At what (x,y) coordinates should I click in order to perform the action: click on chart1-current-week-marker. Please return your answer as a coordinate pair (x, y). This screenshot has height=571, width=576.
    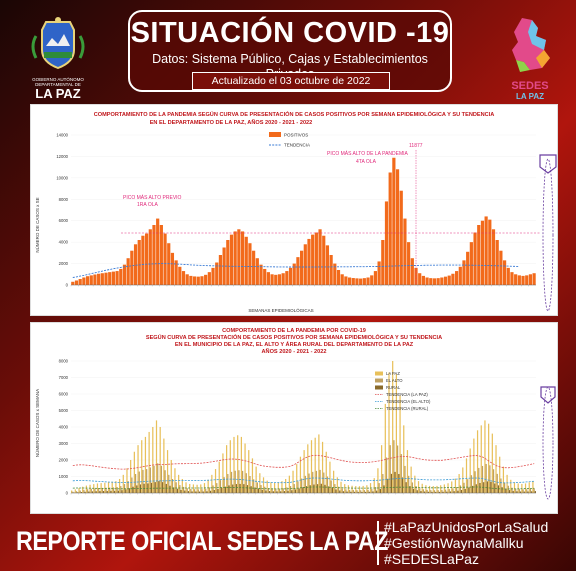
    Looking at the image, I should click on (548, 235).